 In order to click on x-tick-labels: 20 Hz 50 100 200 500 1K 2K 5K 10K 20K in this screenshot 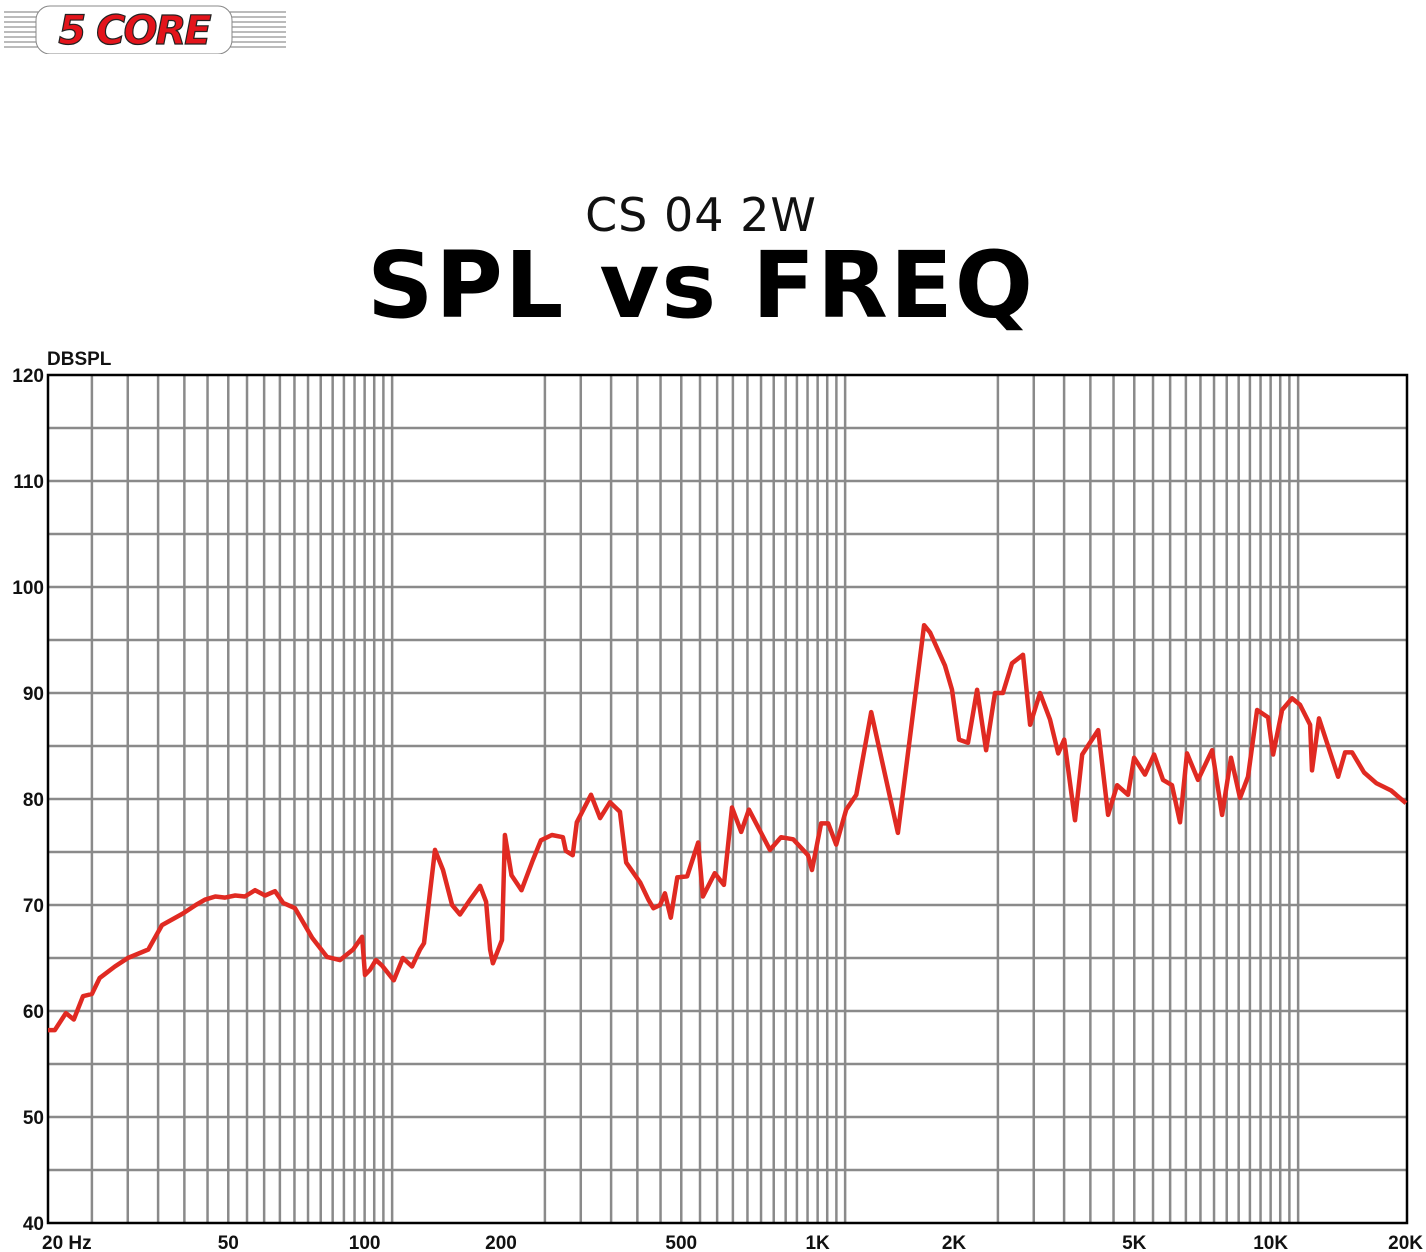, I will do `click(732, 1242)`.